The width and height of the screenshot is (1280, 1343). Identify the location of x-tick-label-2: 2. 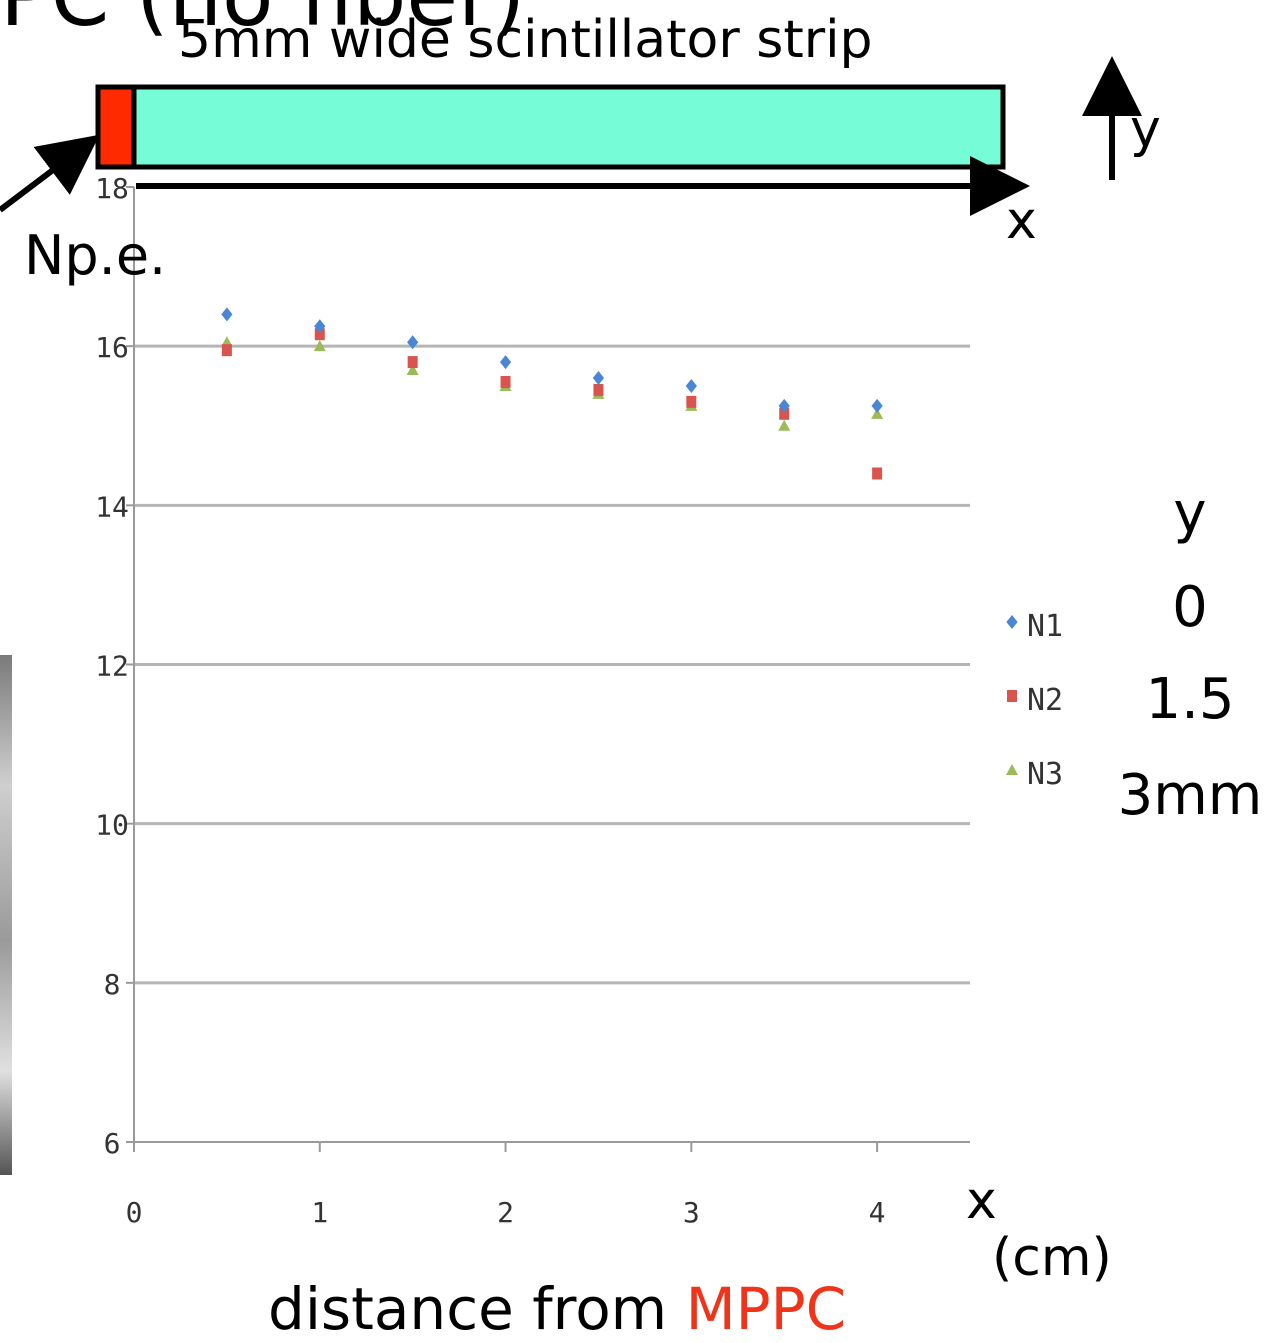
(505, 1212).